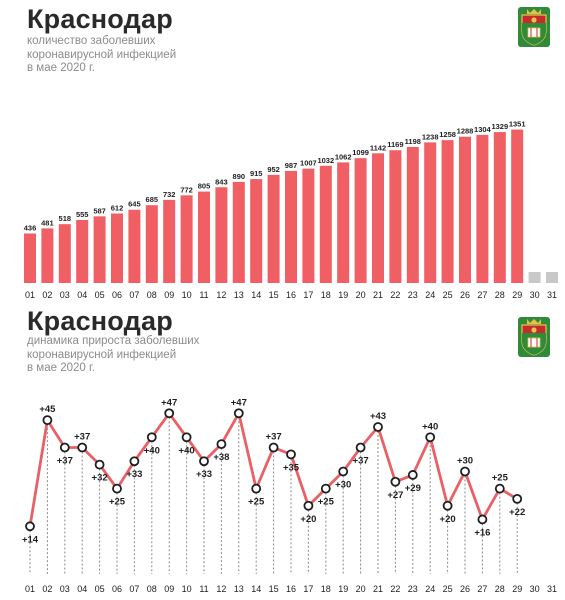 The width and height of the screenshot is (565, 600). I want to click on point-value-label: +43, so click(378, 416).